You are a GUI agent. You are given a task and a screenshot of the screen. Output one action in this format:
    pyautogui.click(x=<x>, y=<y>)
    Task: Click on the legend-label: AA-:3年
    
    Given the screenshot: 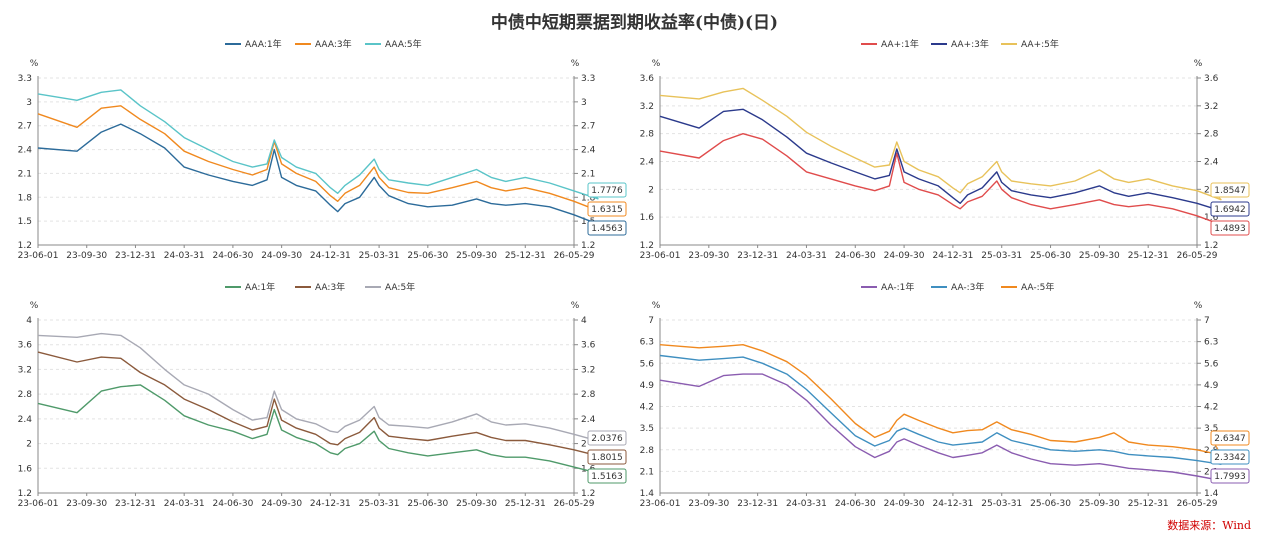 What is the action you would take?
    pyautogui.click(x=967, y=287)
    